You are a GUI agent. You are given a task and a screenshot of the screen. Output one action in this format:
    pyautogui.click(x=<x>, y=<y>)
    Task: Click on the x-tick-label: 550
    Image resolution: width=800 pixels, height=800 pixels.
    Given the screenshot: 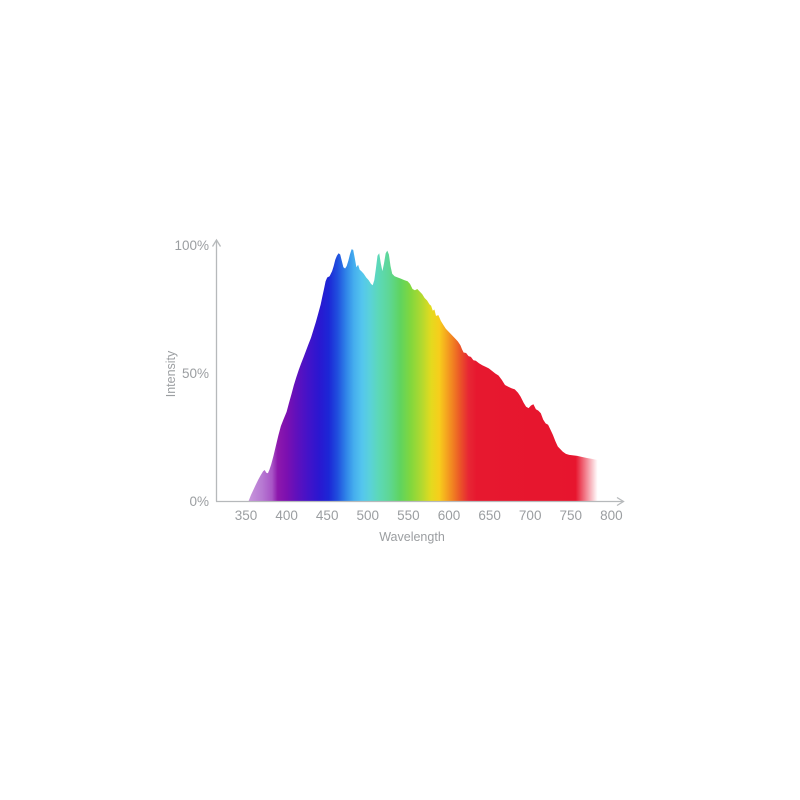 What is the action you would take?
    pyautogui.click(x=408, y=515)
    